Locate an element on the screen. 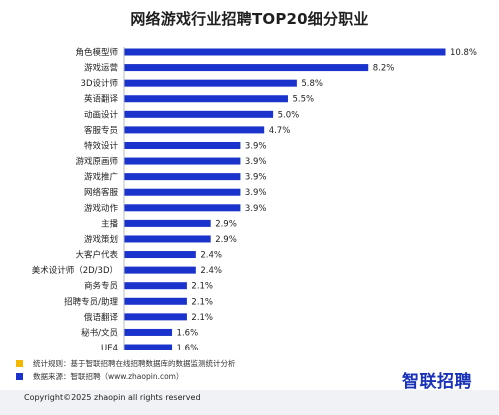  category-label: 特效设计 is located at coordinates (101, 145).